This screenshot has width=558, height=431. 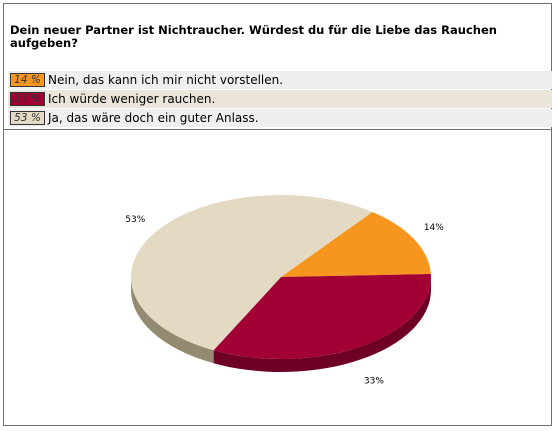 What do you see at coordinates (277, 129) in the screenshot?
I see `section-divider` at bounding box center [277, 129].